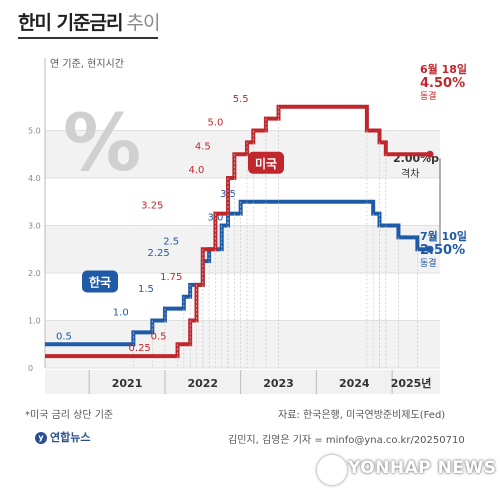  What do you see at coordinates (332, 470) in the screenshot?
I see `watermark-icon` at bounding box center [332, 470].